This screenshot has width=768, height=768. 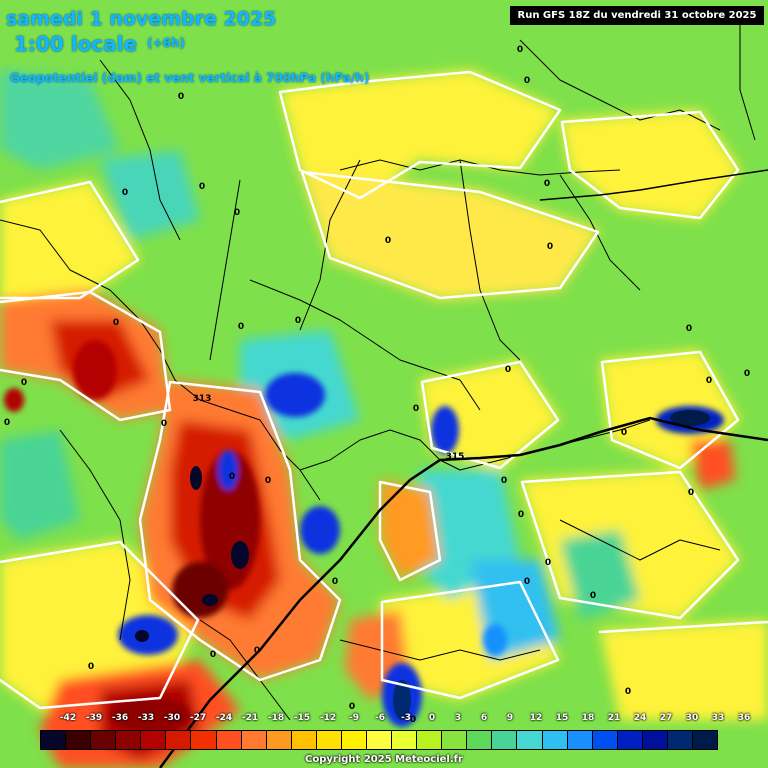 What do you see at coordinates (484, 718) in the screenshot?
I see `legend-tick-label: 6` at bounding box center [484, 718].